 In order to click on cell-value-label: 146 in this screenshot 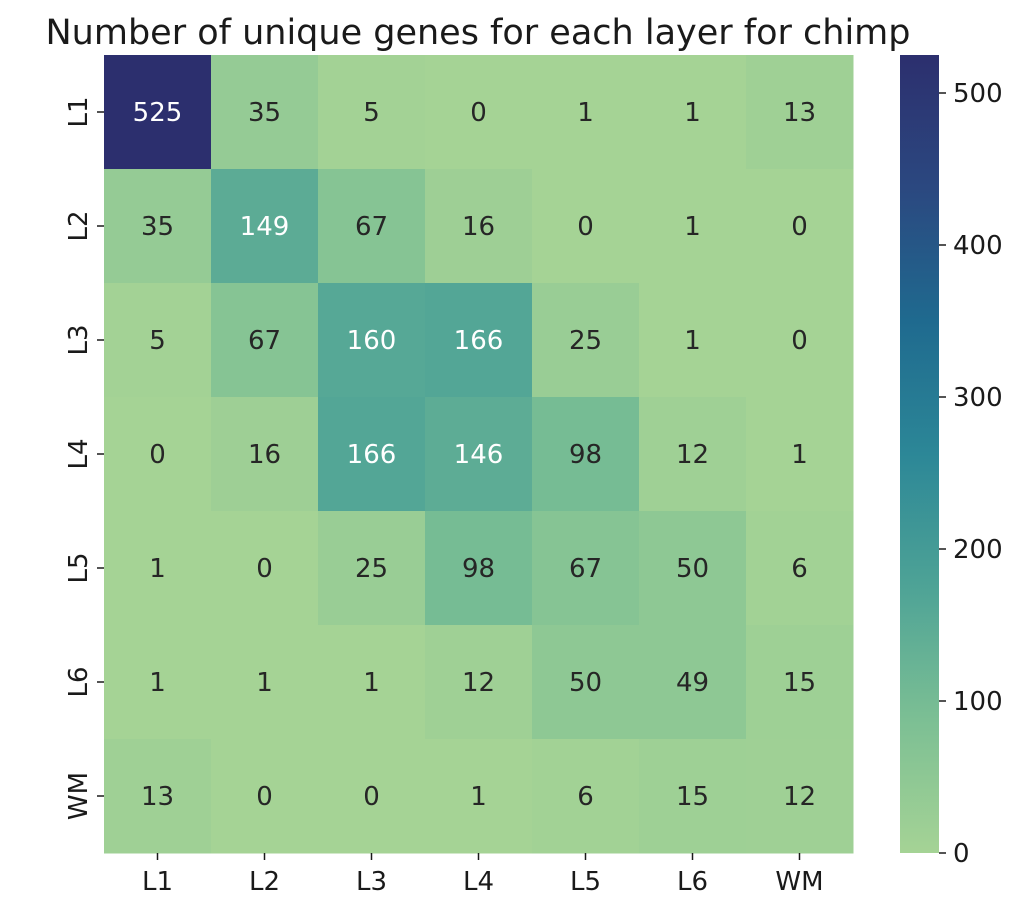, I will do `click(479, 455)`.